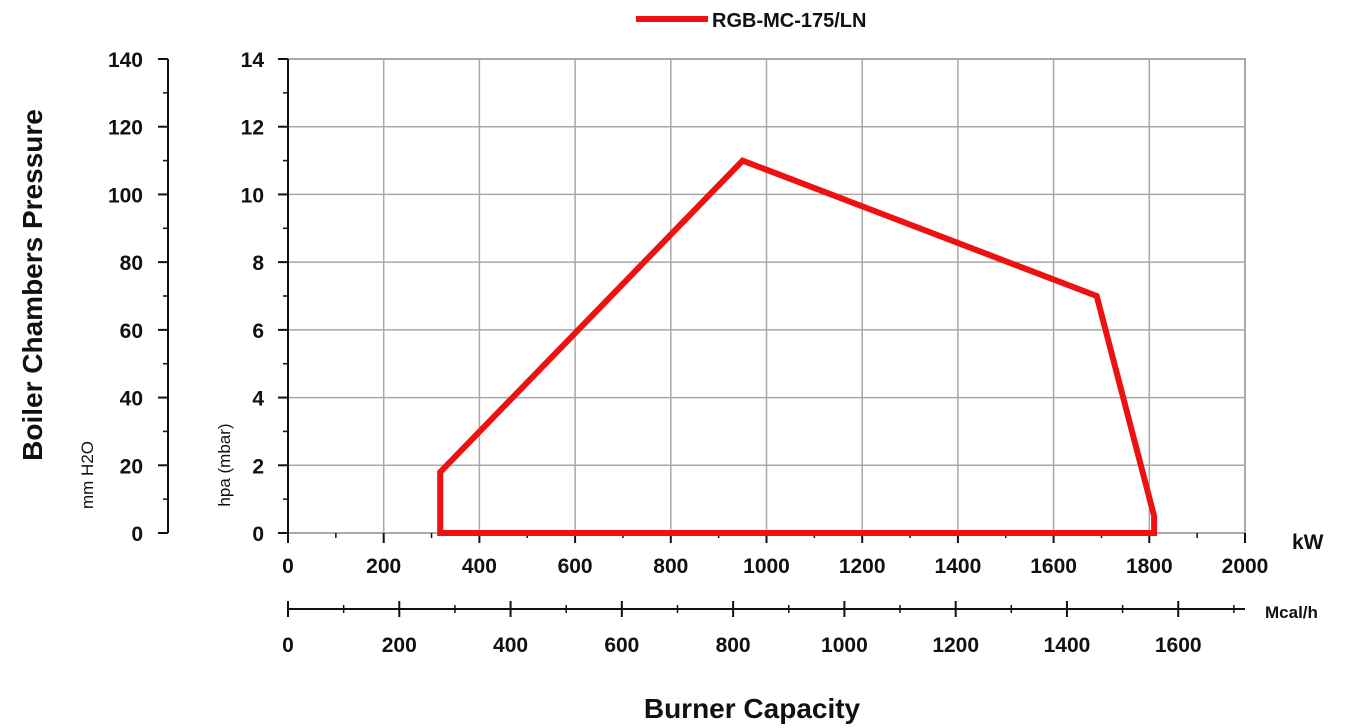 The width and height of the screenshot is (1345, 728). Describe the element at coordinates (955, 645) in the screenshot. I see `x2-tick-label: 1200` at that location.